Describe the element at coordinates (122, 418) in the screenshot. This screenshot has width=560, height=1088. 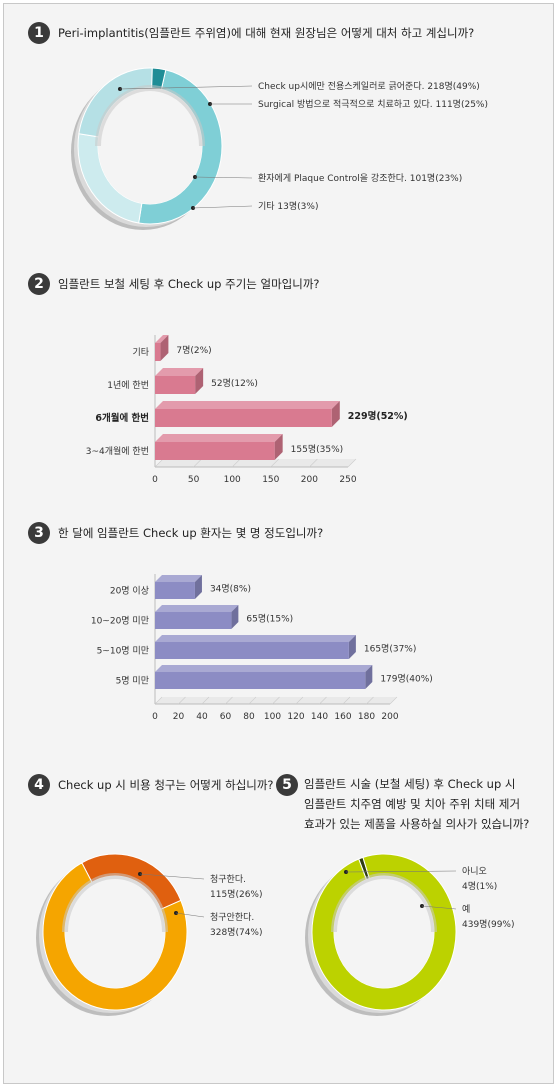
I see `q2-category-2: 6개월에 한번` at that location.